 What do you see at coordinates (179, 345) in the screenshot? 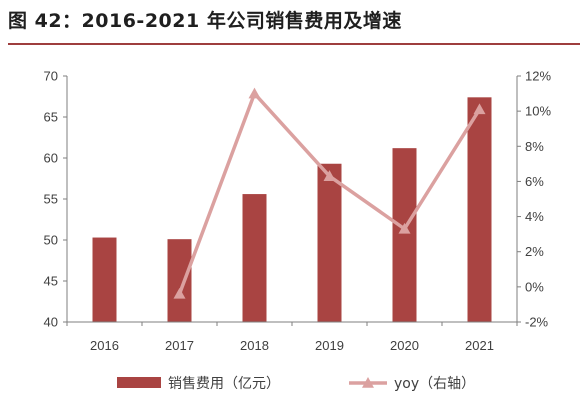
I see `x-tick-label: 2017` at bounding box center [179, 345].